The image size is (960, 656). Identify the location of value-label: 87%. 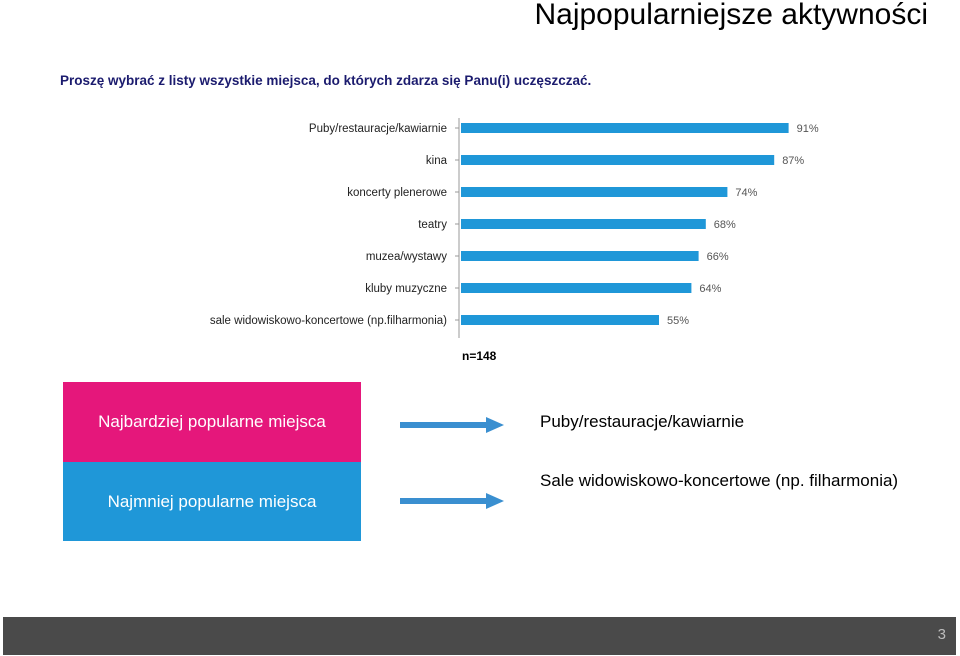
(793, 161).